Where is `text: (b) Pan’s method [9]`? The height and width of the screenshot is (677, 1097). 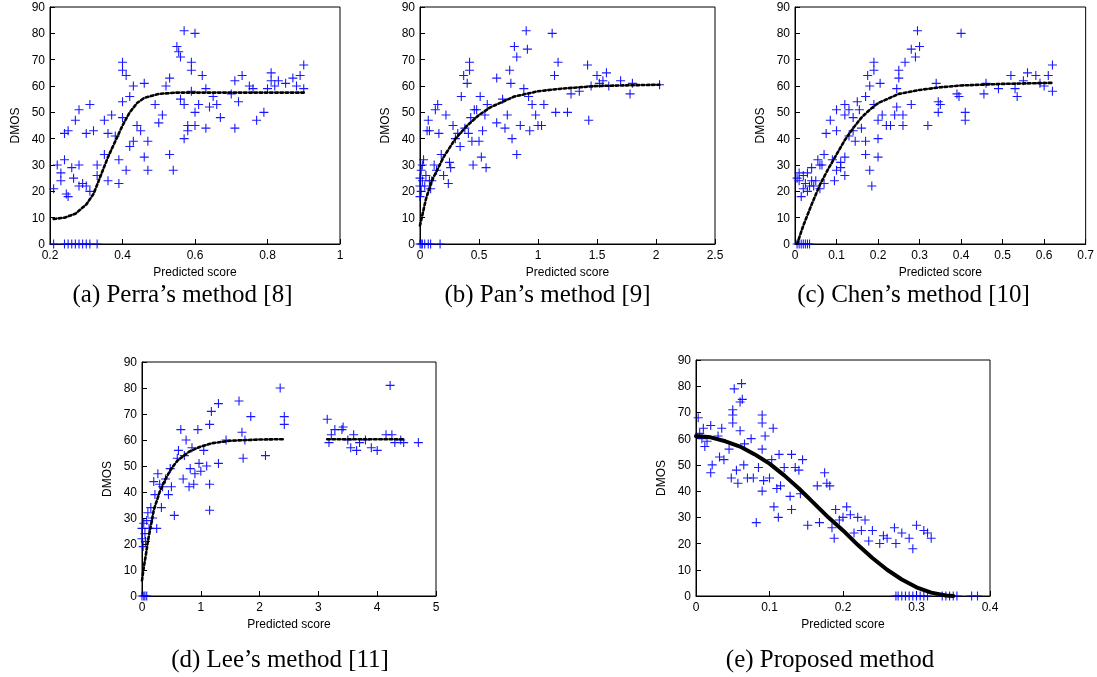
text: (b) Pan’s method [9] is located at coordinates (547, 294).